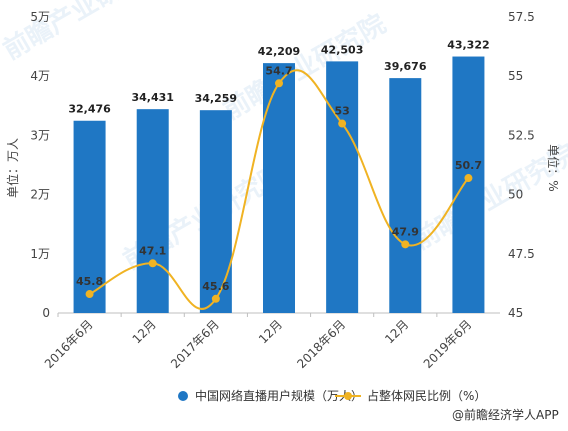 Image resolution: width=568 pixels, height=431 pixels. I want to click on x-tick-label: 2018年6月, so click(321, 344).